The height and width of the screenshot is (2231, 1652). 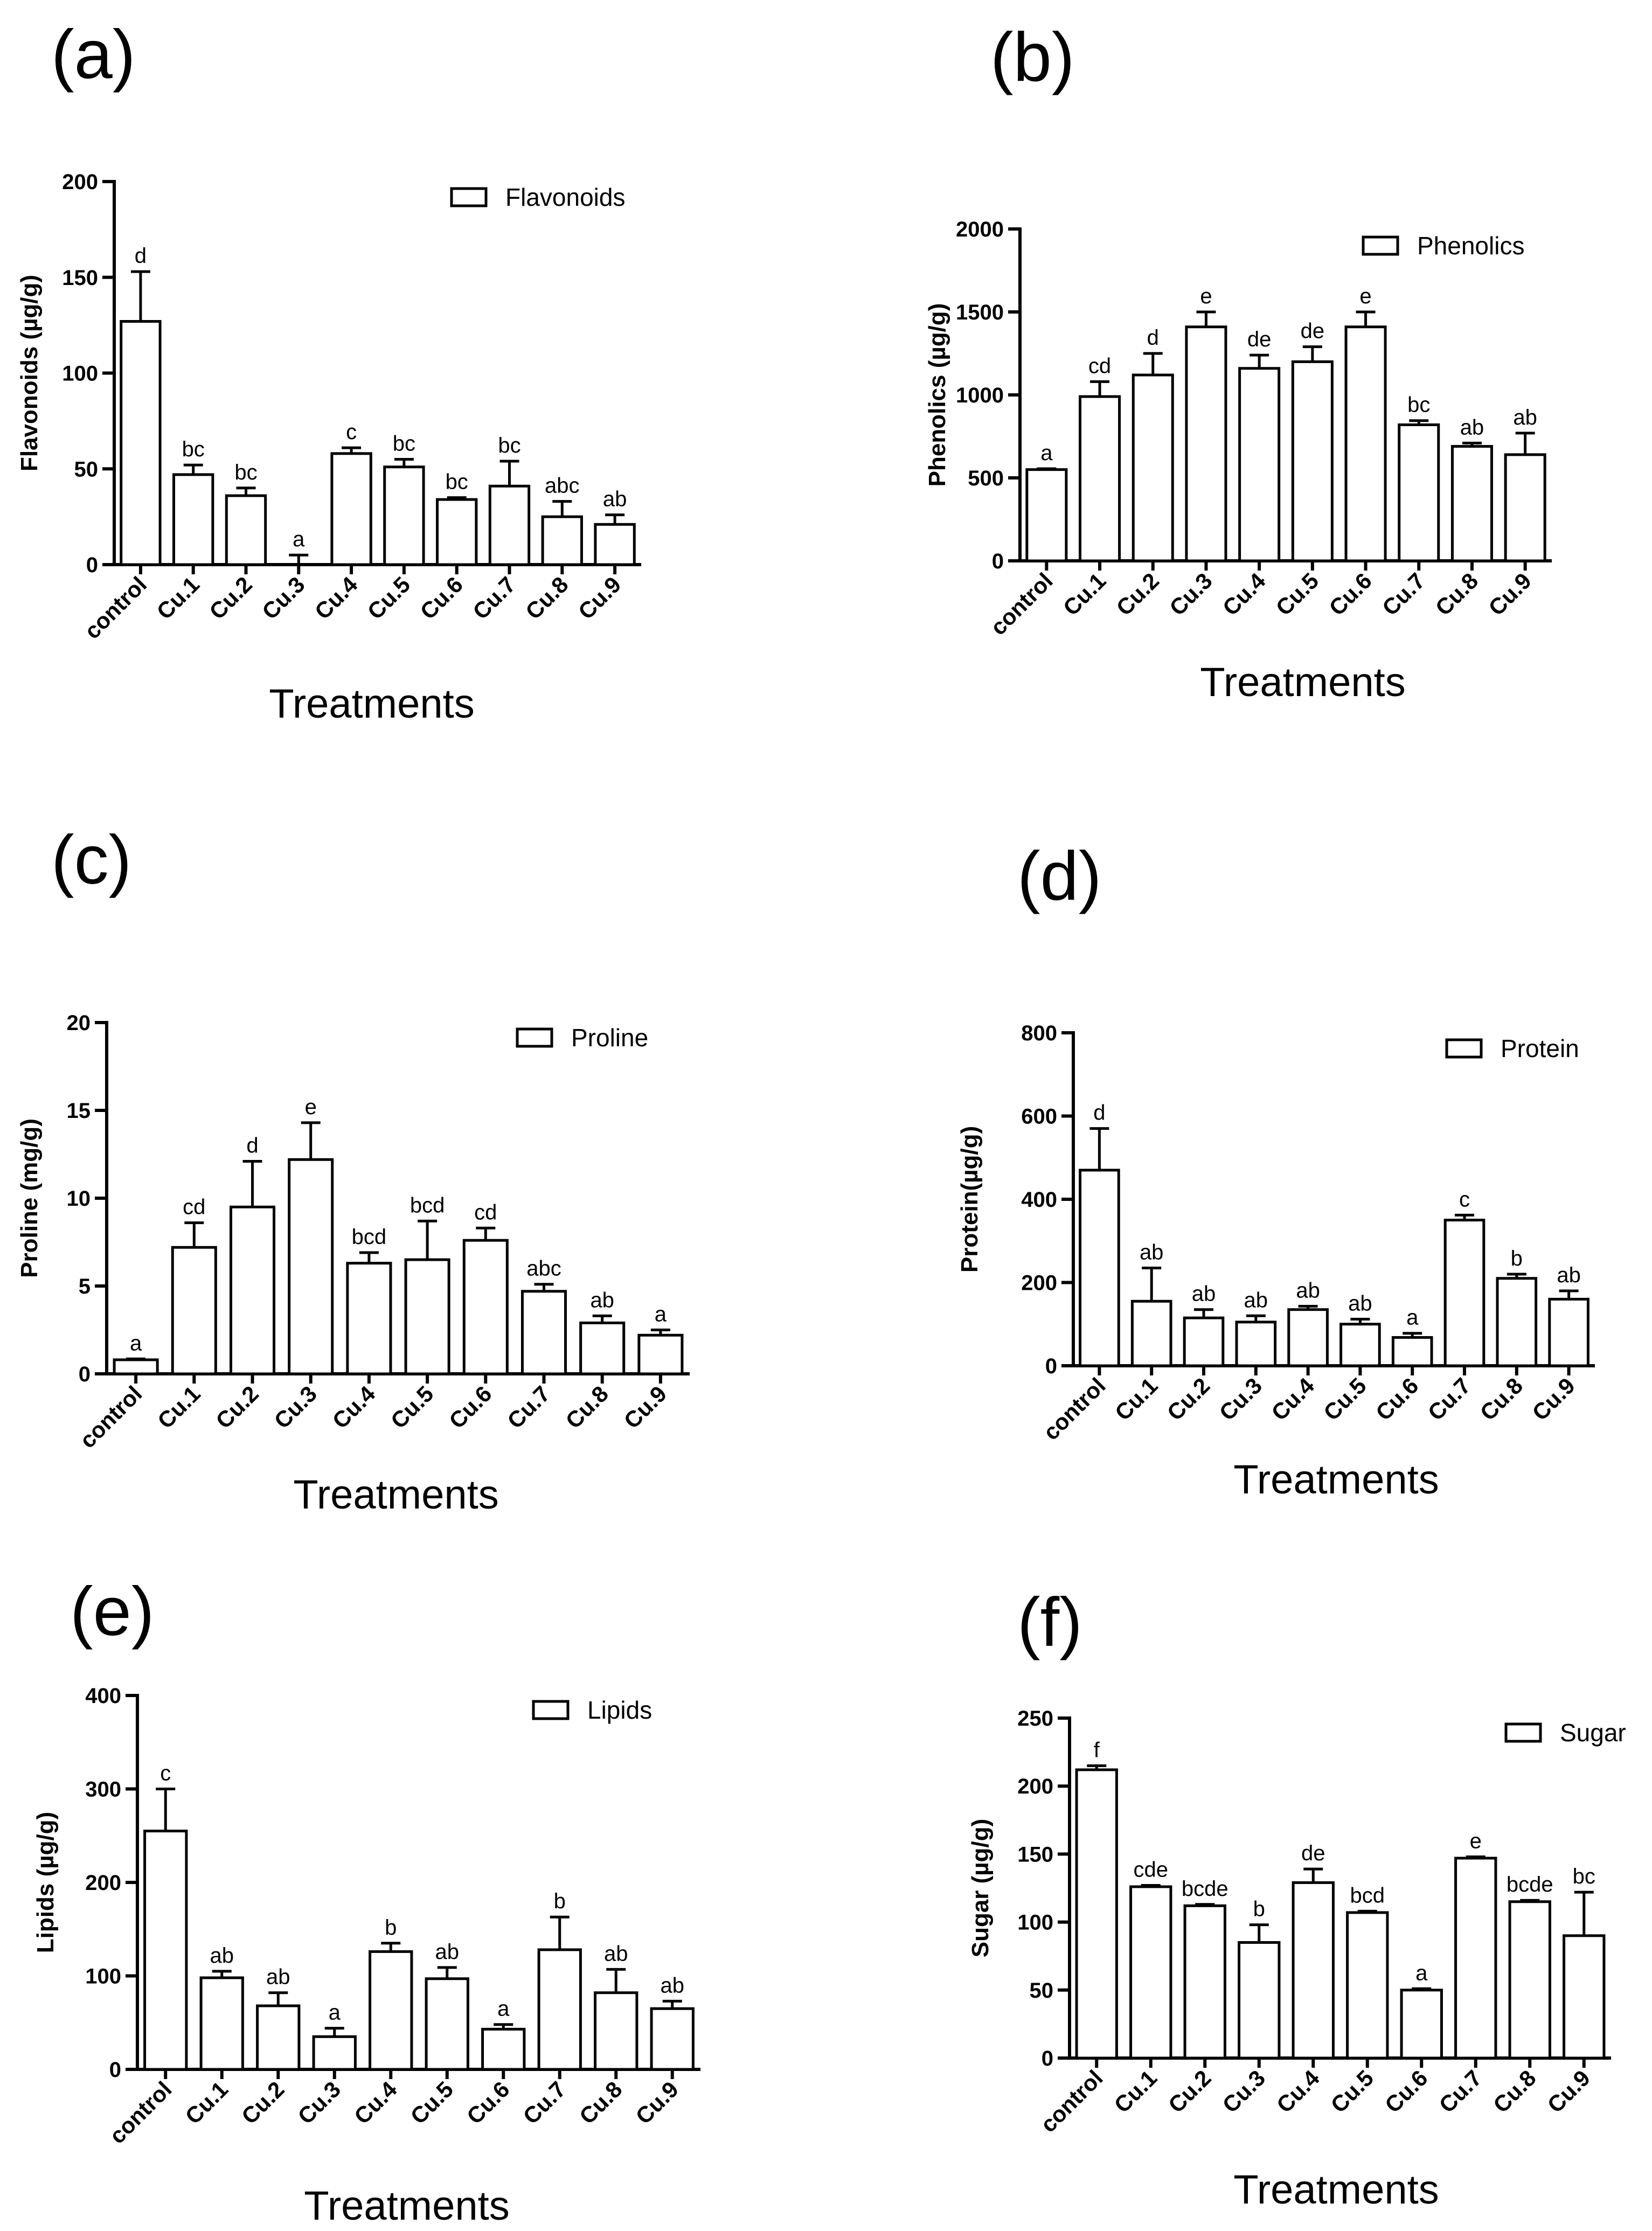 What do you see at coordinates (1151, 1870) in the screenshot?
I see `significance-label: cde` at bounding box center [1151, 1870].